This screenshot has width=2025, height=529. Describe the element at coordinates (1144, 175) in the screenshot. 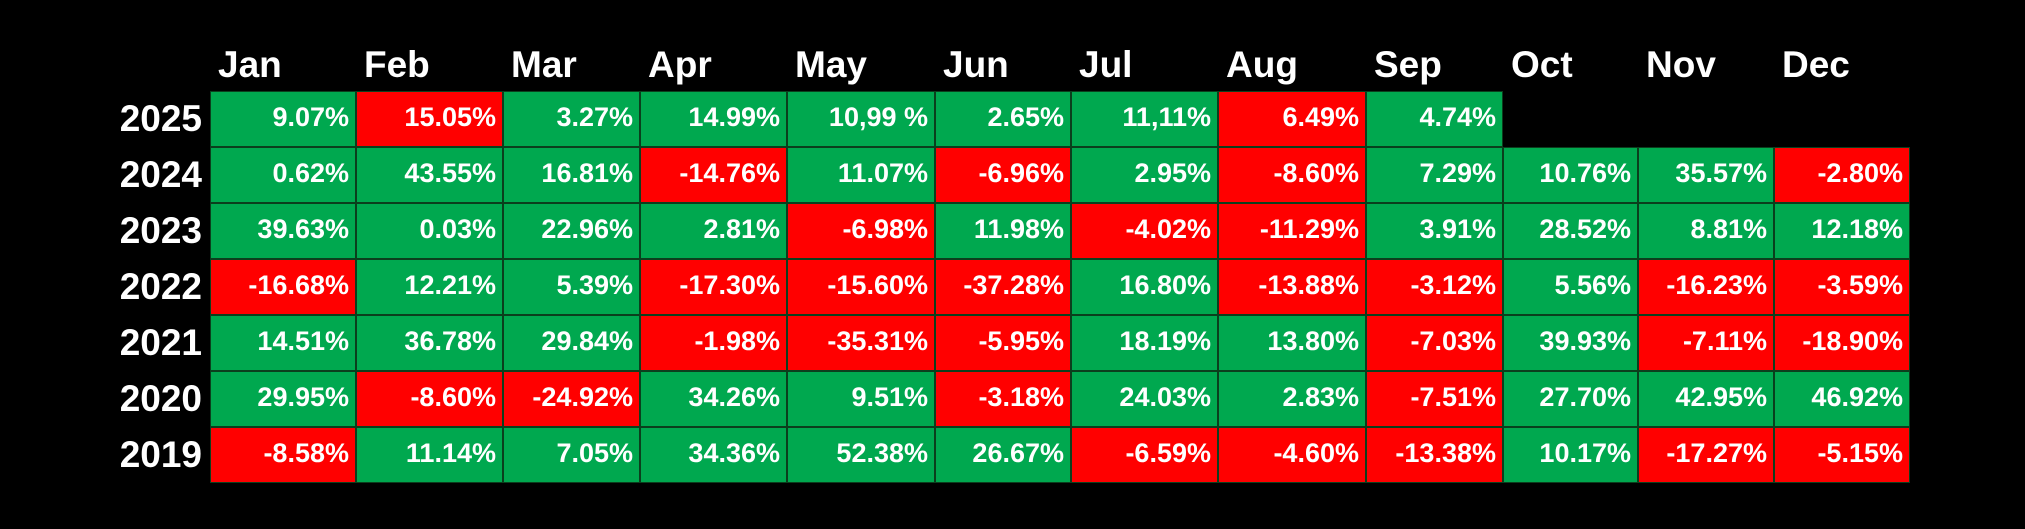

I see `return-cell-2024-jul: 2.95%` at that location.